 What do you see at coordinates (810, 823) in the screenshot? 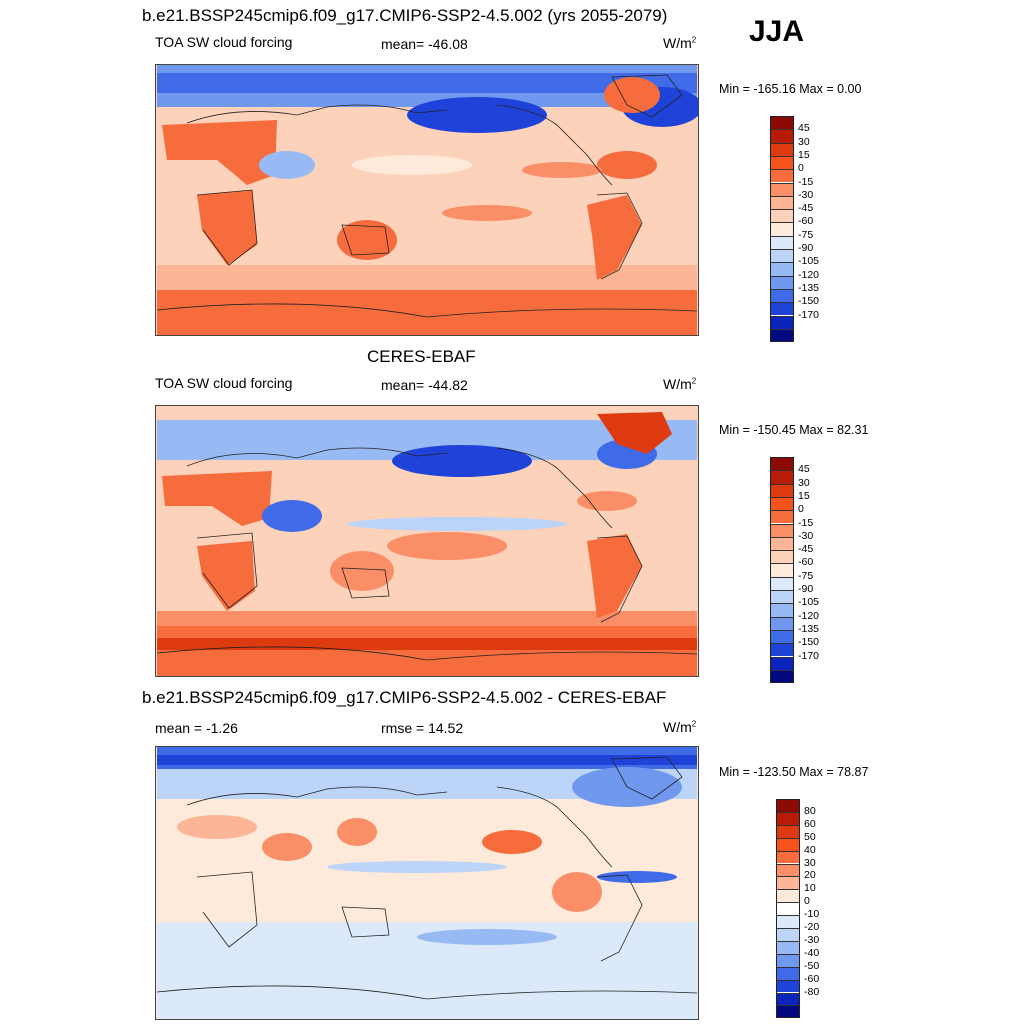
I see `colorbar-tick-label: 60` at bounding box center [810, 823].